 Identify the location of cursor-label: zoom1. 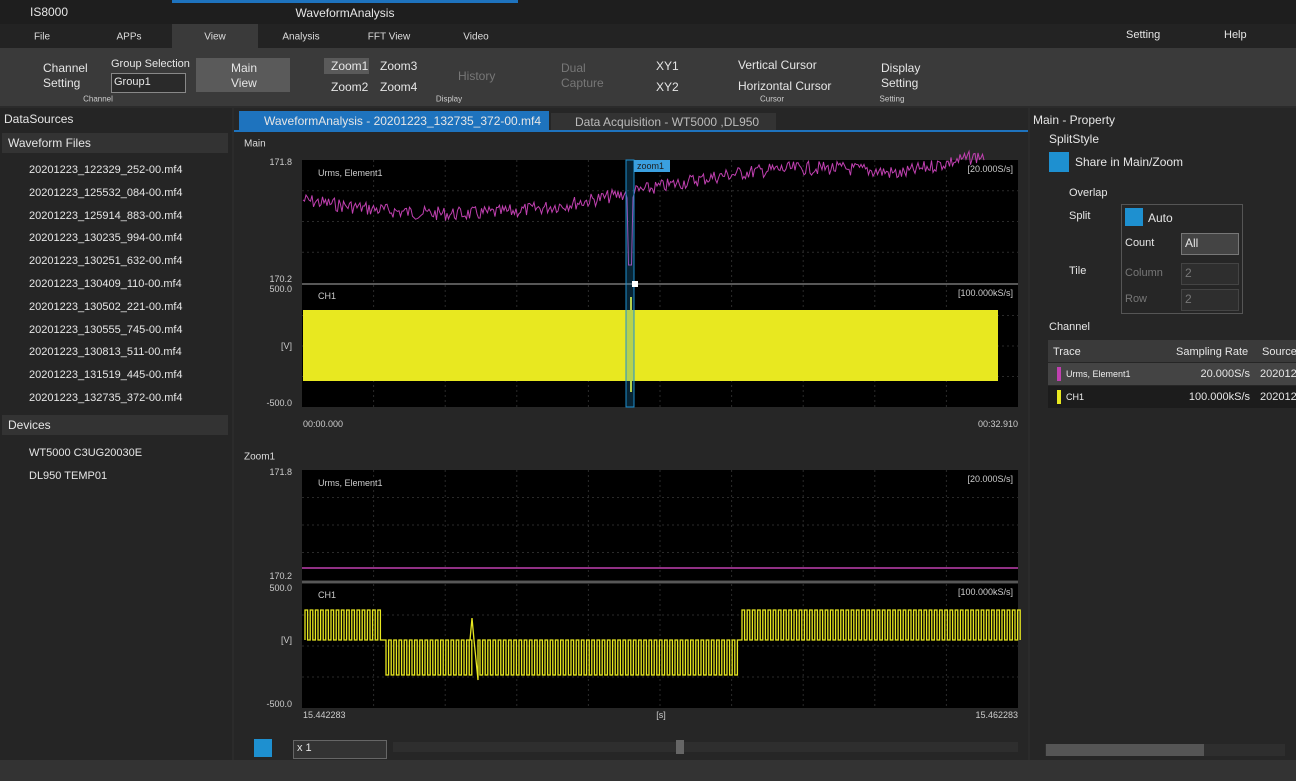
(650, 166).